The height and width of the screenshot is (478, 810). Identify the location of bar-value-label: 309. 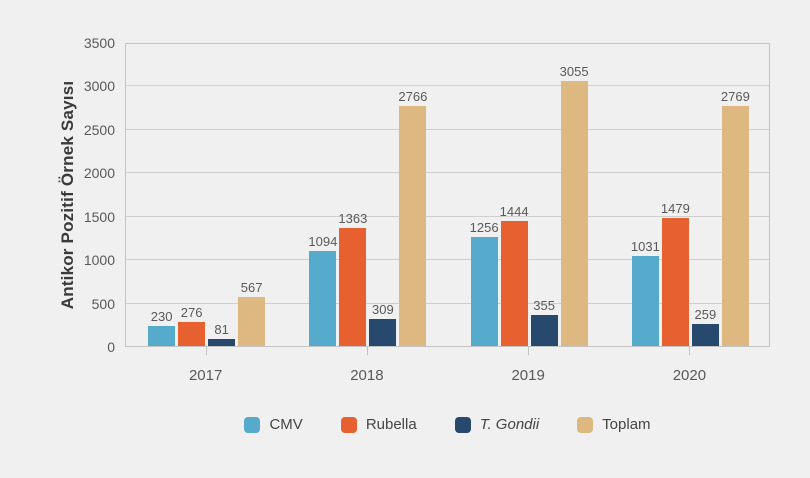
(383, 310).